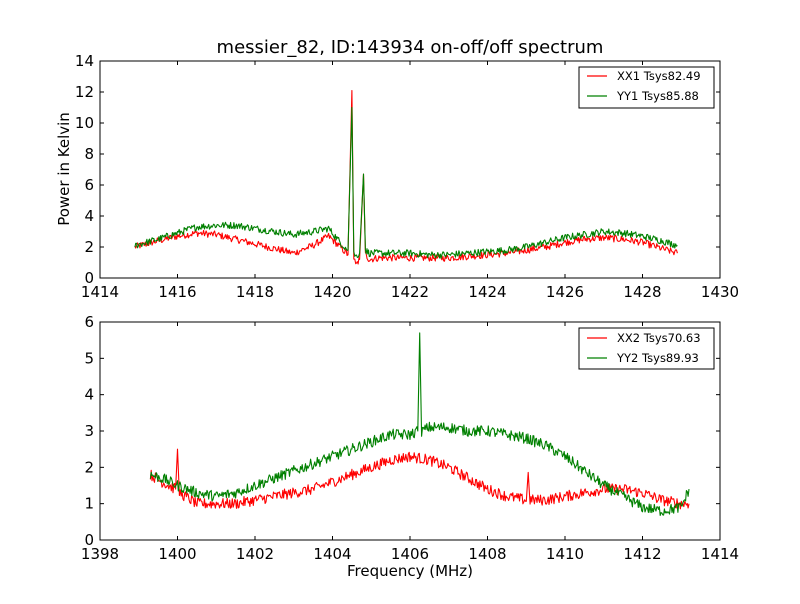  Describe the element at coordinates (89, 504) in the screenshot. I see `bottom-ytick-label: 1` at that location.